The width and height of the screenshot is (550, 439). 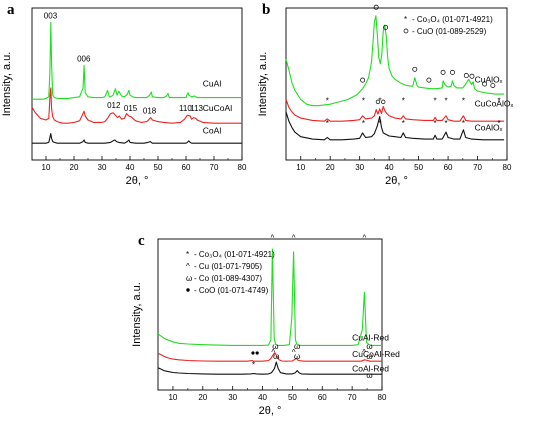 I want to click on series-label: CoAl, so click(x=212, y=131).